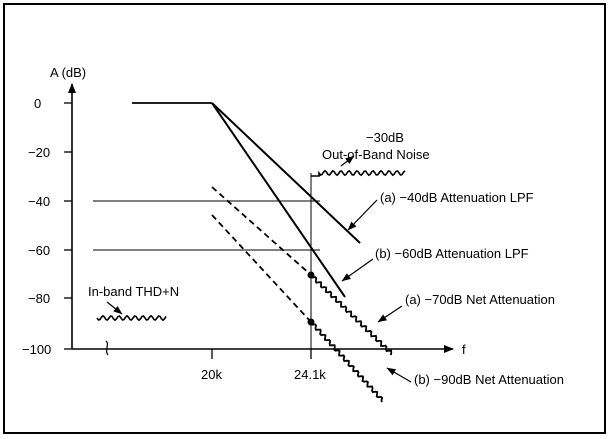  Describe the element at coordinates (107, 348) in the screenshot. I see `axis-break-symbol` at that location.